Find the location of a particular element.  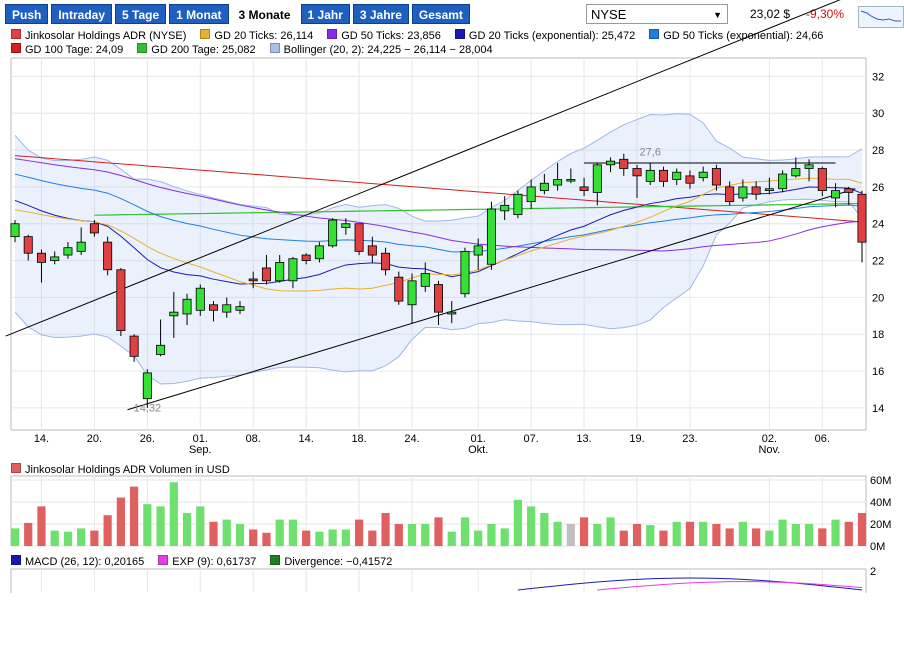

legend-label: GD 20 Ticks: 26,114 is located at coordinates (264, 36).